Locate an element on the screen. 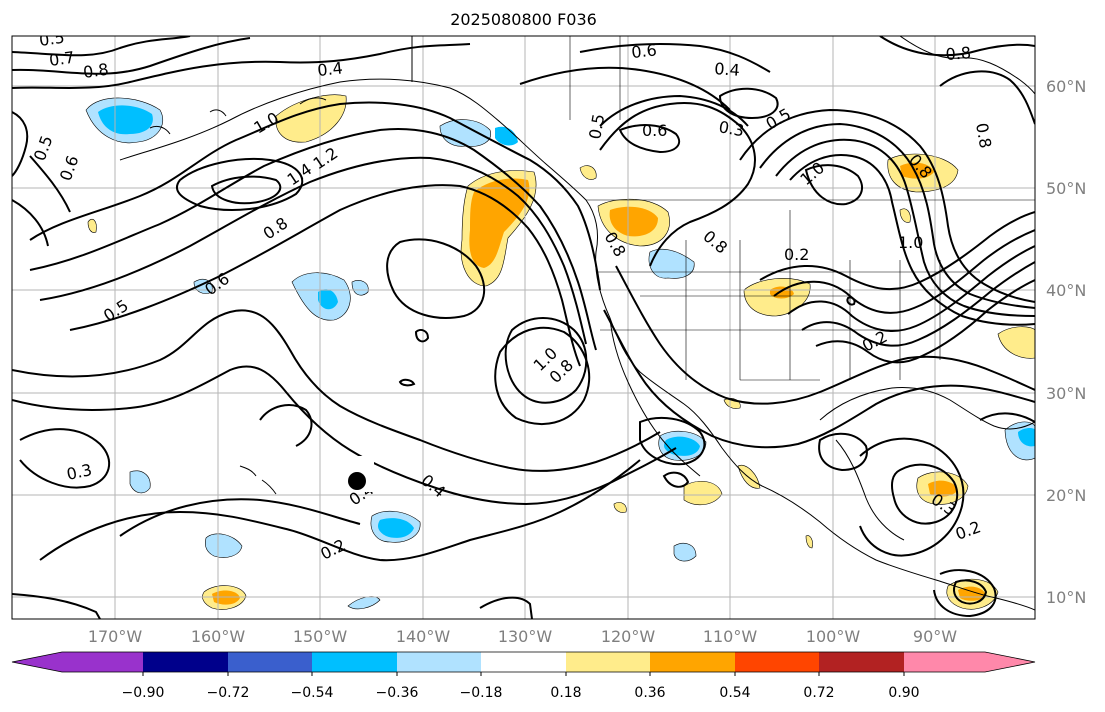 The height and width of the screenshot is (712, 1105). contour-label: 1.0 is located at coordinates (910, 242).